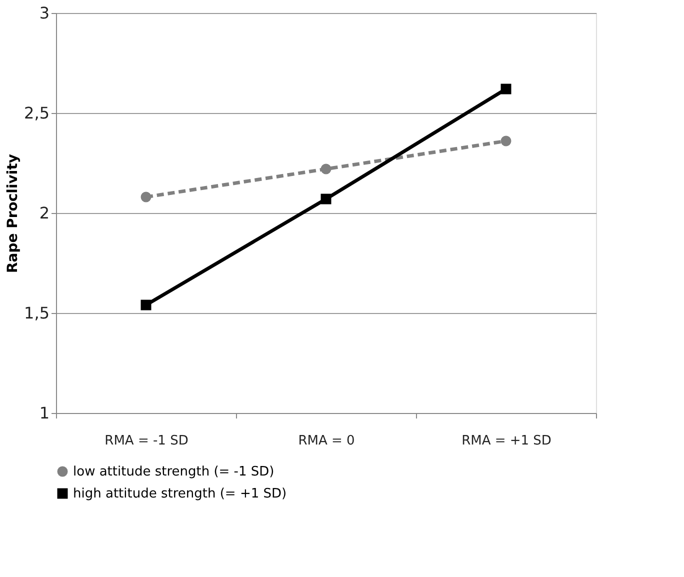 The width and height of the screenshot is (684, 577). What do you see at coordinates (44, 413) in the screenshot?
I see `y-tick-label: 1` at bounding box center [44, 413].